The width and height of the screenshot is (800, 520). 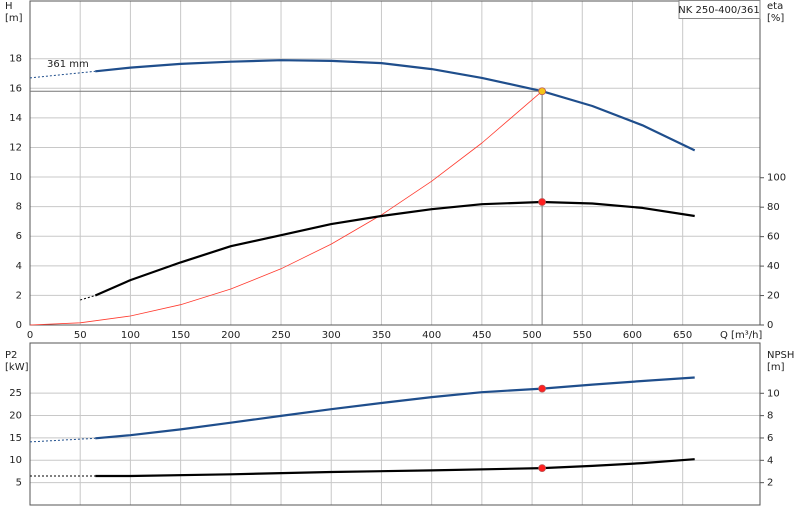 What do you see at coordinates (15, 59) in the screenshot?
I see `y-tick-label: 18` at bounding box center [15, 59].